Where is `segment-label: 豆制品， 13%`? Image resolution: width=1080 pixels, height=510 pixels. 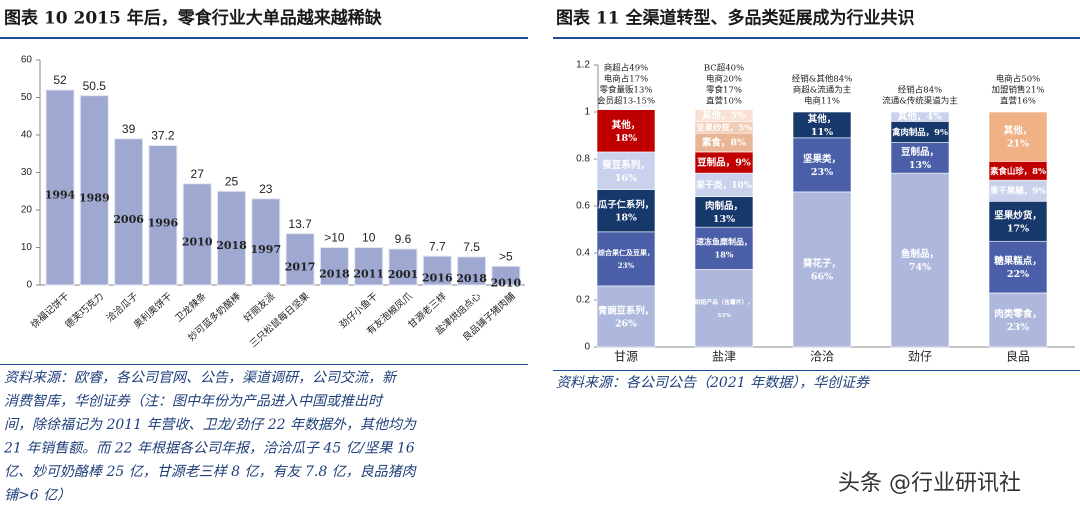 segment-label: 豆制品， 13% is located at coordinates (920, 157).